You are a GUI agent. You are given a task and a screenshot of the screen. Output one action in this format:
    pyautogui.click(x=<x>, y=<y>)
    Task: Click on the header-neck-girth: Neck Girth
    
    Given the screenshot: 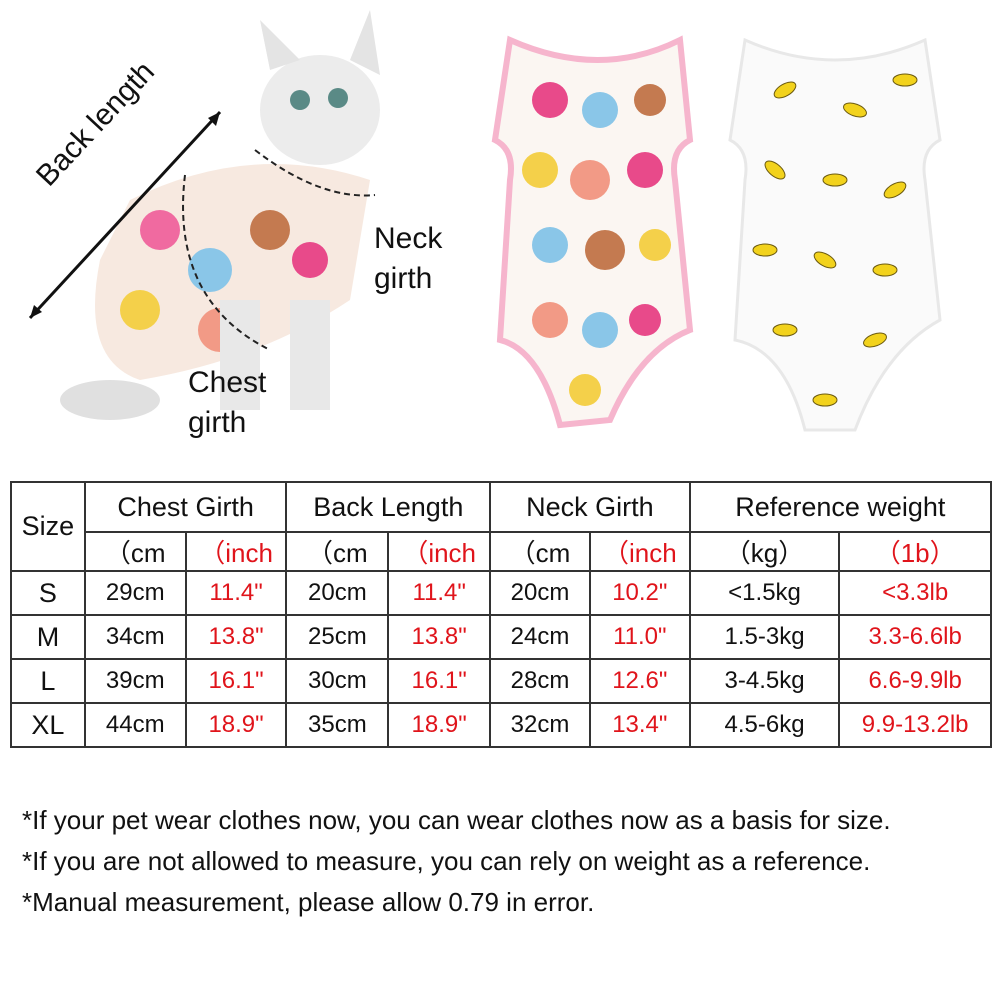 What is the action you would take?
    pyautogui.click(x=590, y=507)
    